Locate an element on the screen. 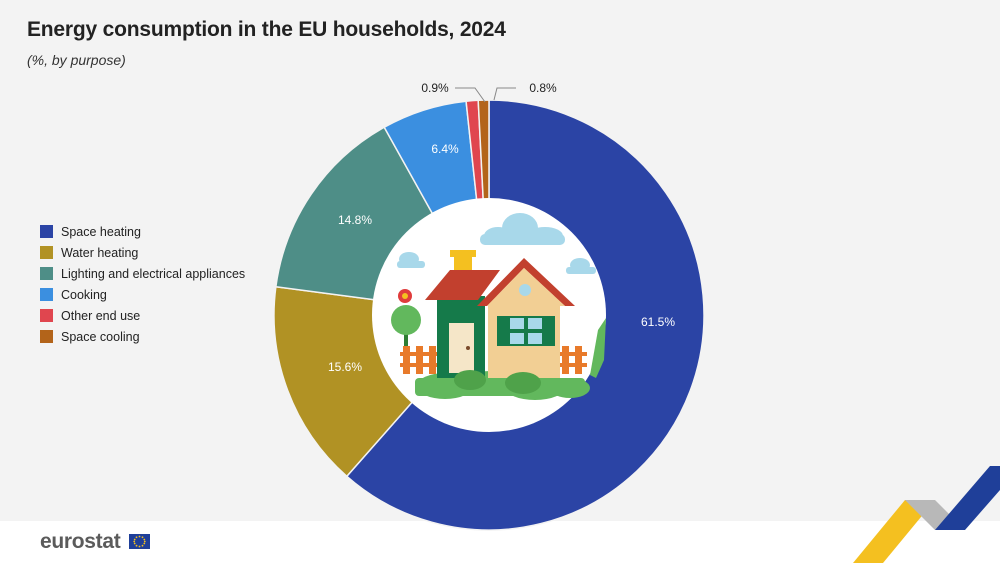 Image resolution: width=1000 pixels, height=563 pixels. cloud-icon is located at coordinates (496, 243).